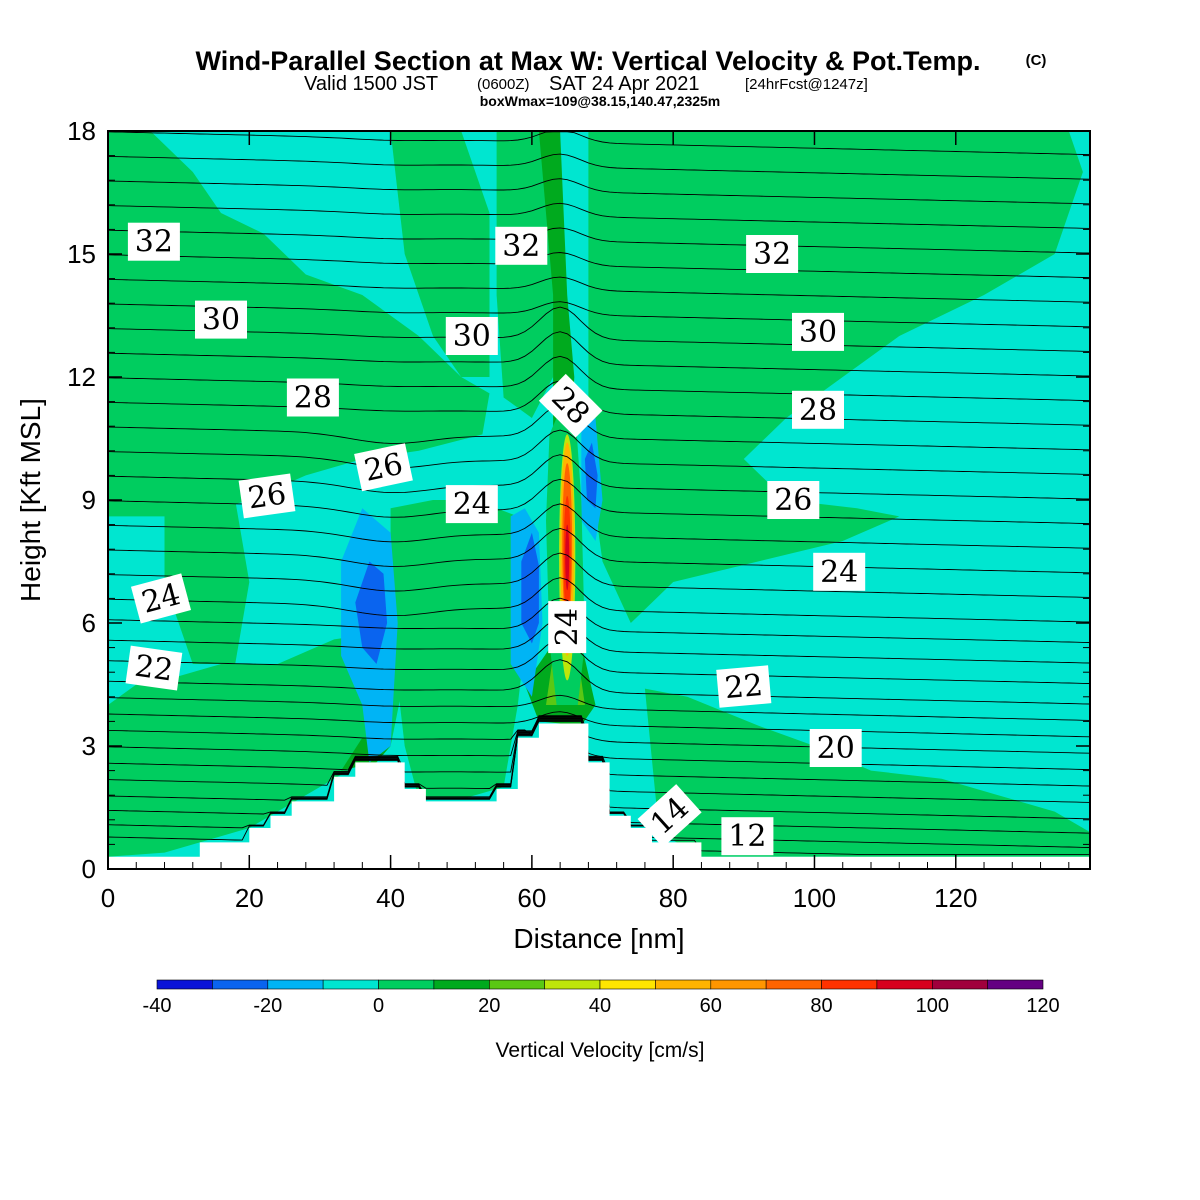  I want to click on colorbar-tick-label: 40, so click(600, 1006).